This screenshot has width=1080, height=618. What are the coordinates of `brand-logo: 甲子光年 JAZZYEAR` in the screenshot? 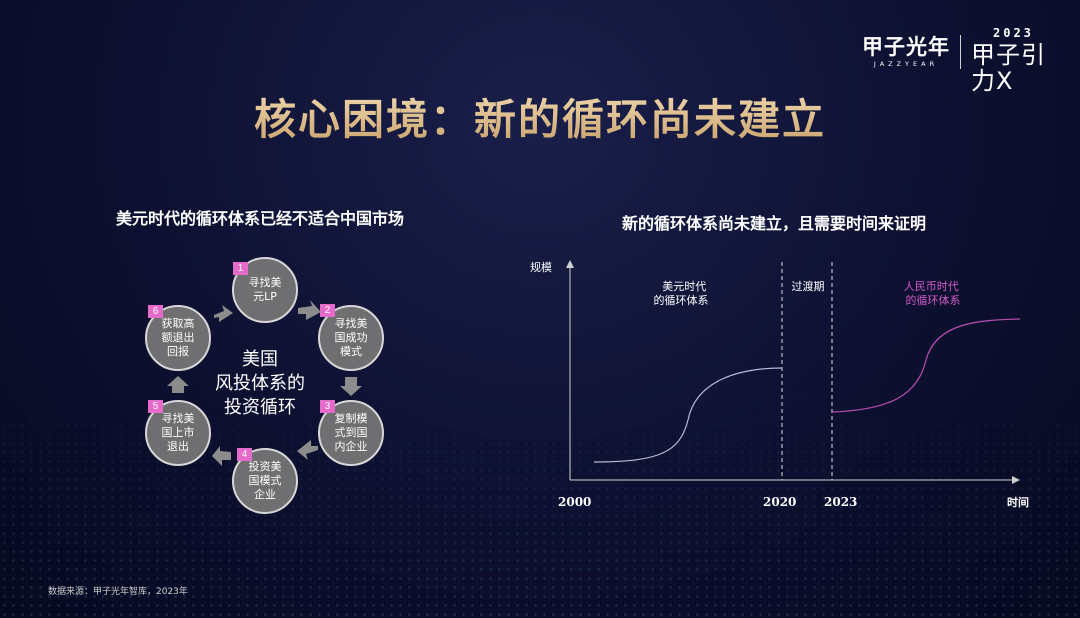 It's located at (906, 52).